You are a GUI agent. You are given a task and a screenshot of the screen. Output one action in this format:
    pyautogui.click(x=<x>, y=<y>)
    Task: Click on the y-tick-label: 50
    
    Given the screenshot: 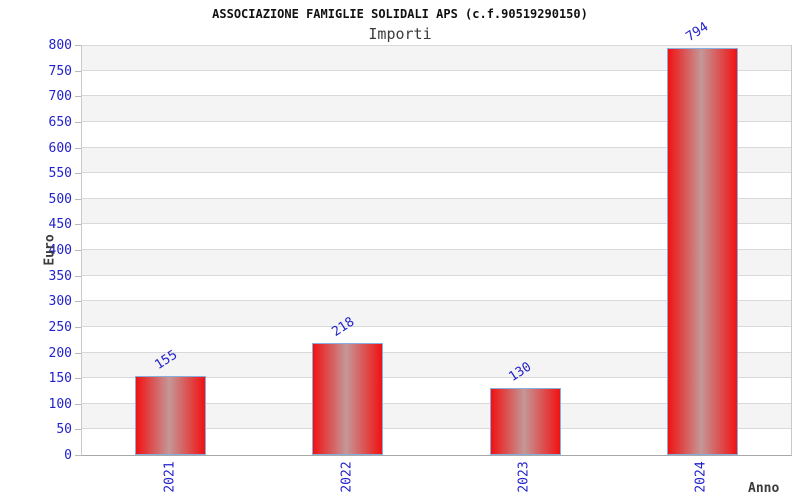 What is the action you would take?
    pyautogui.click(x=64, y=430)
    